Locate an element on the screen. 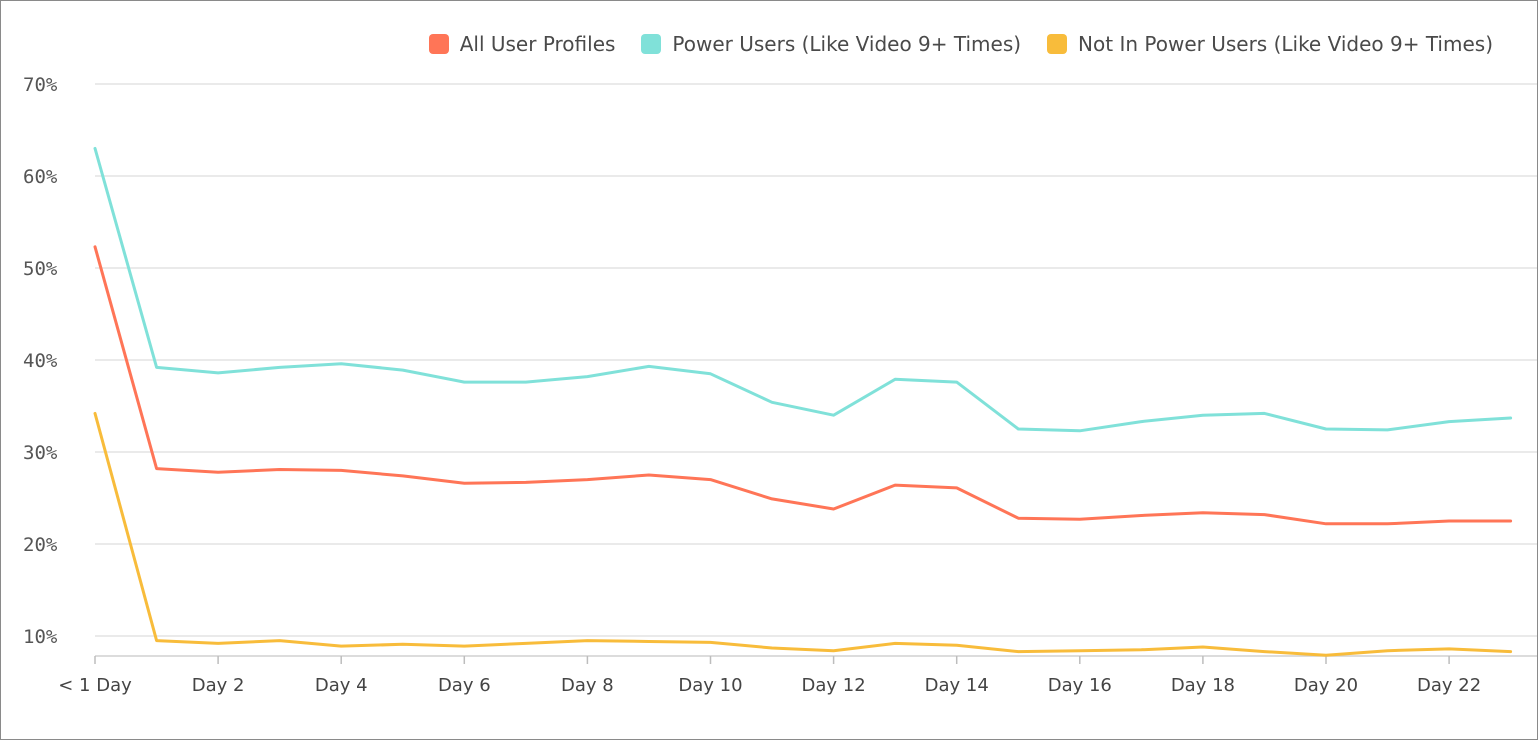 This screenshot has height=741, width=1538. legend-item-2: Power Users (Like Video 9+ Times) is located at coordinates (831, 44).